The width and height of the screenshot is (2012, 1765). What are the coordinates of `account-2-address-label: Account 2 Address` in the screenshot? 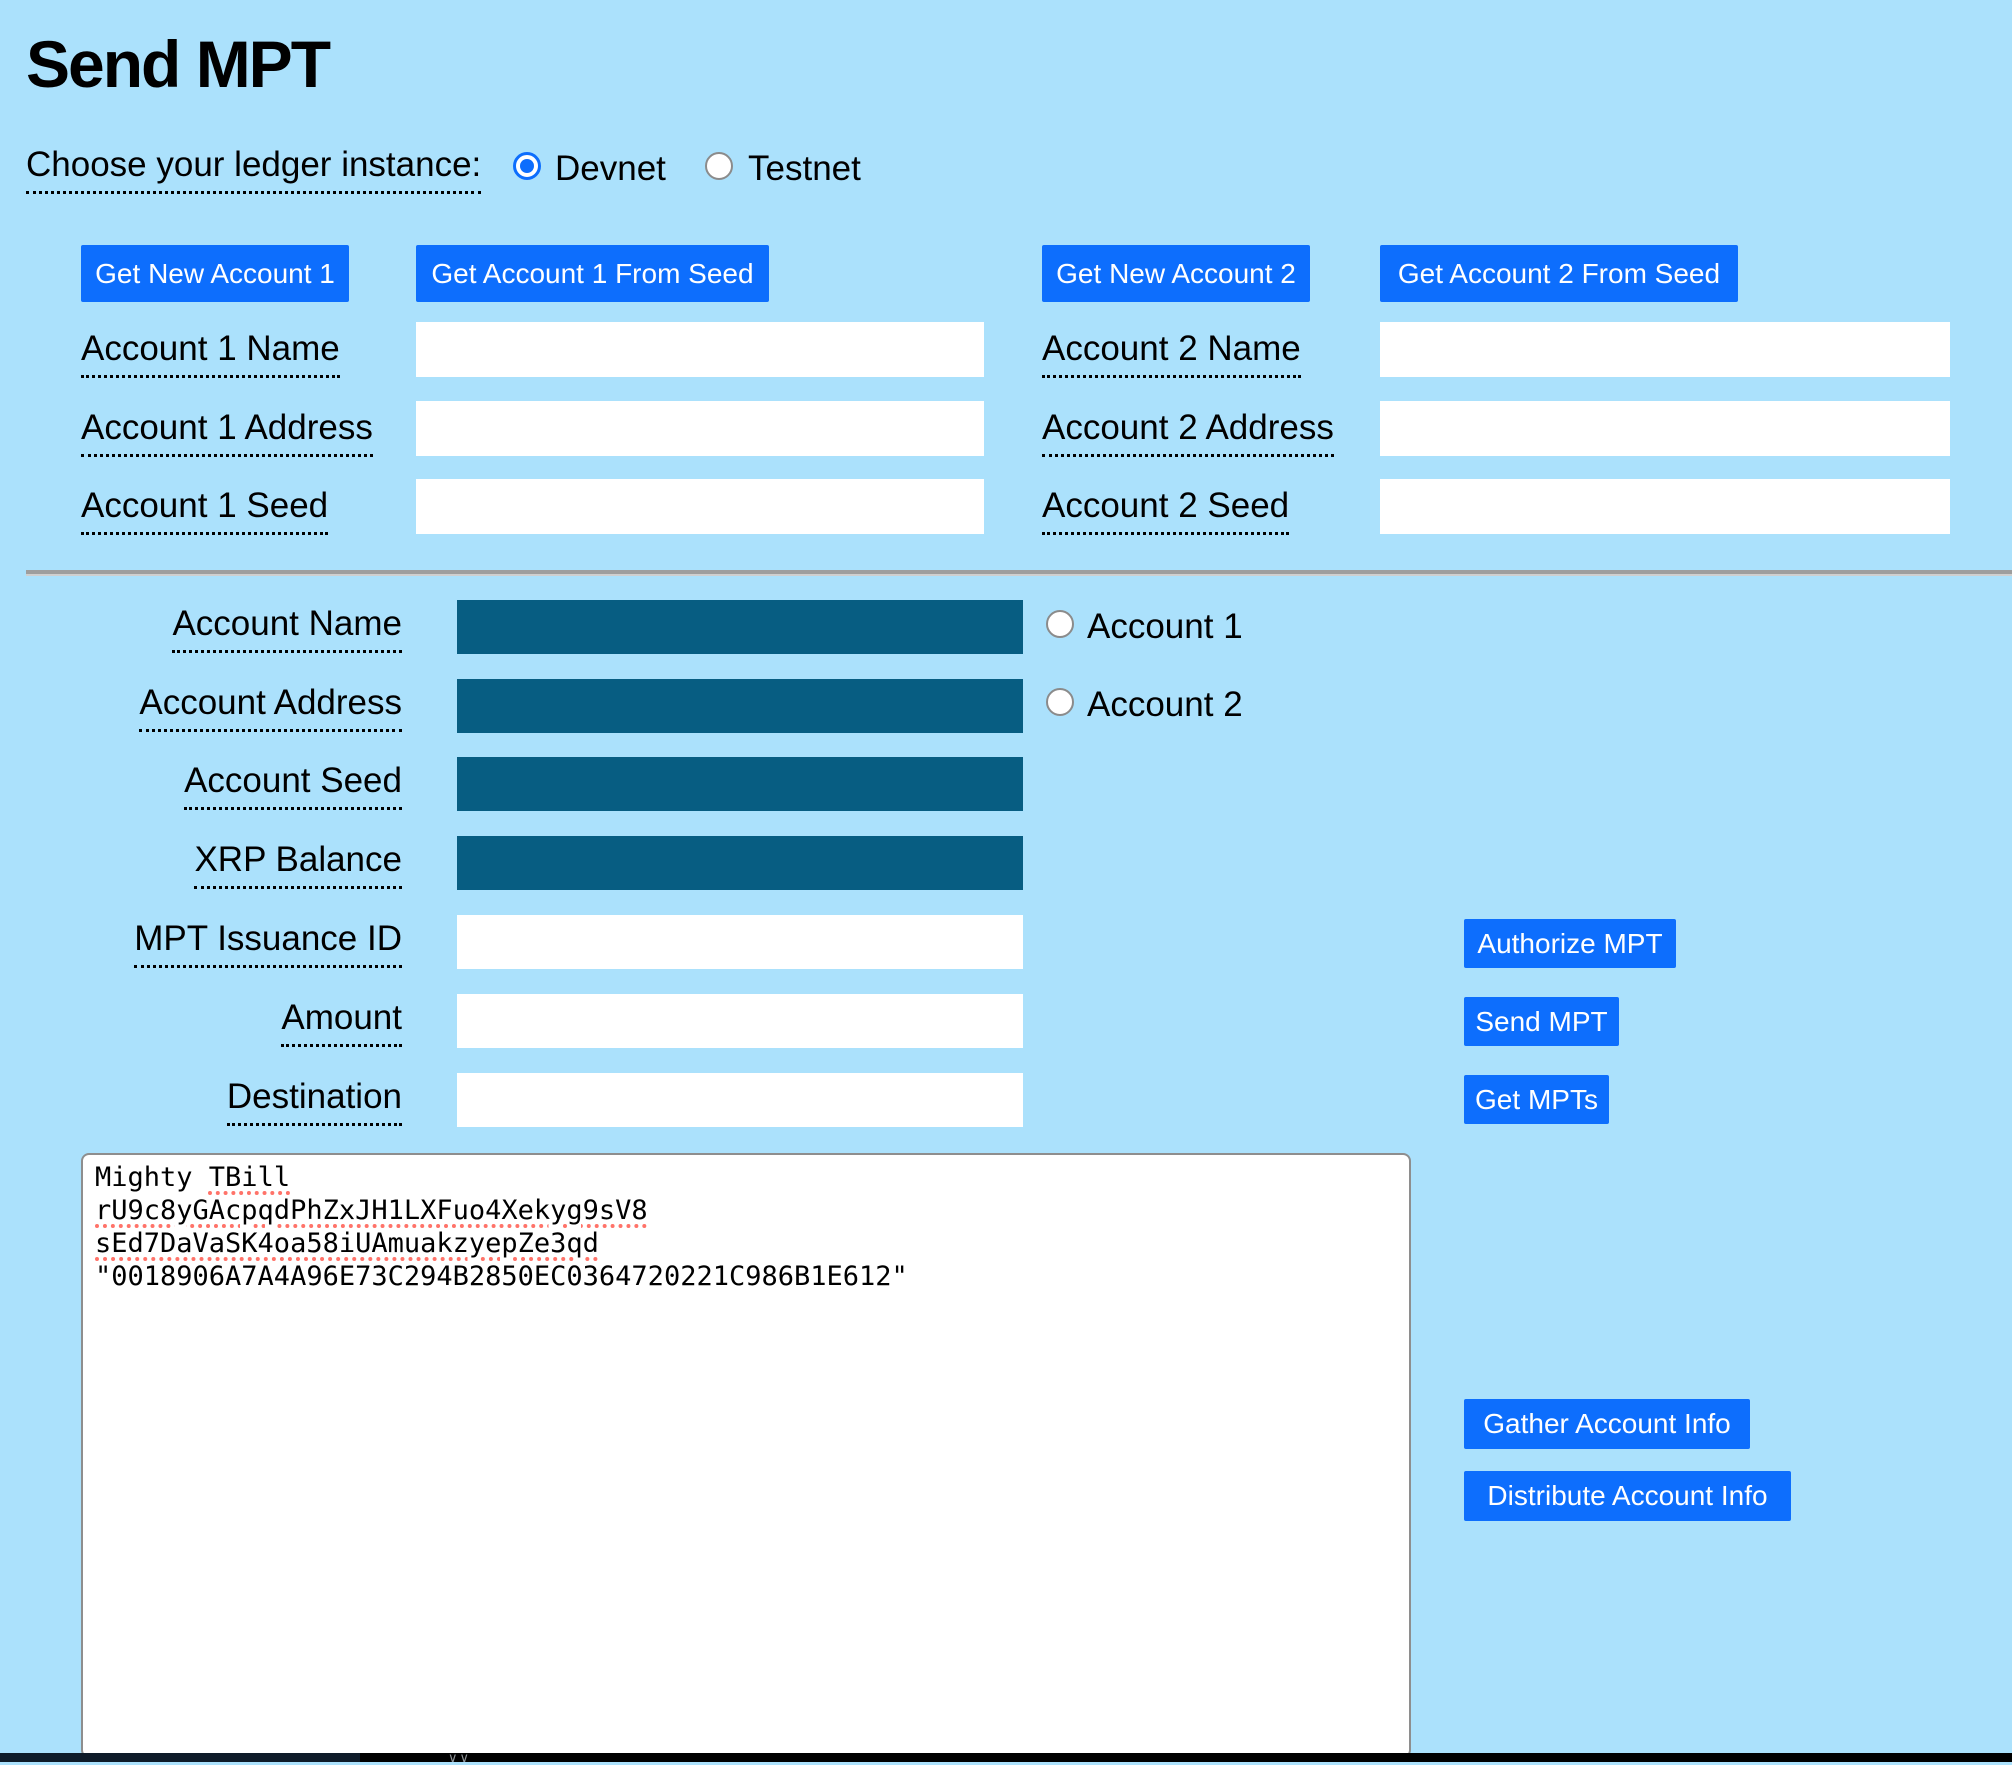 It's located at (1188, 432).